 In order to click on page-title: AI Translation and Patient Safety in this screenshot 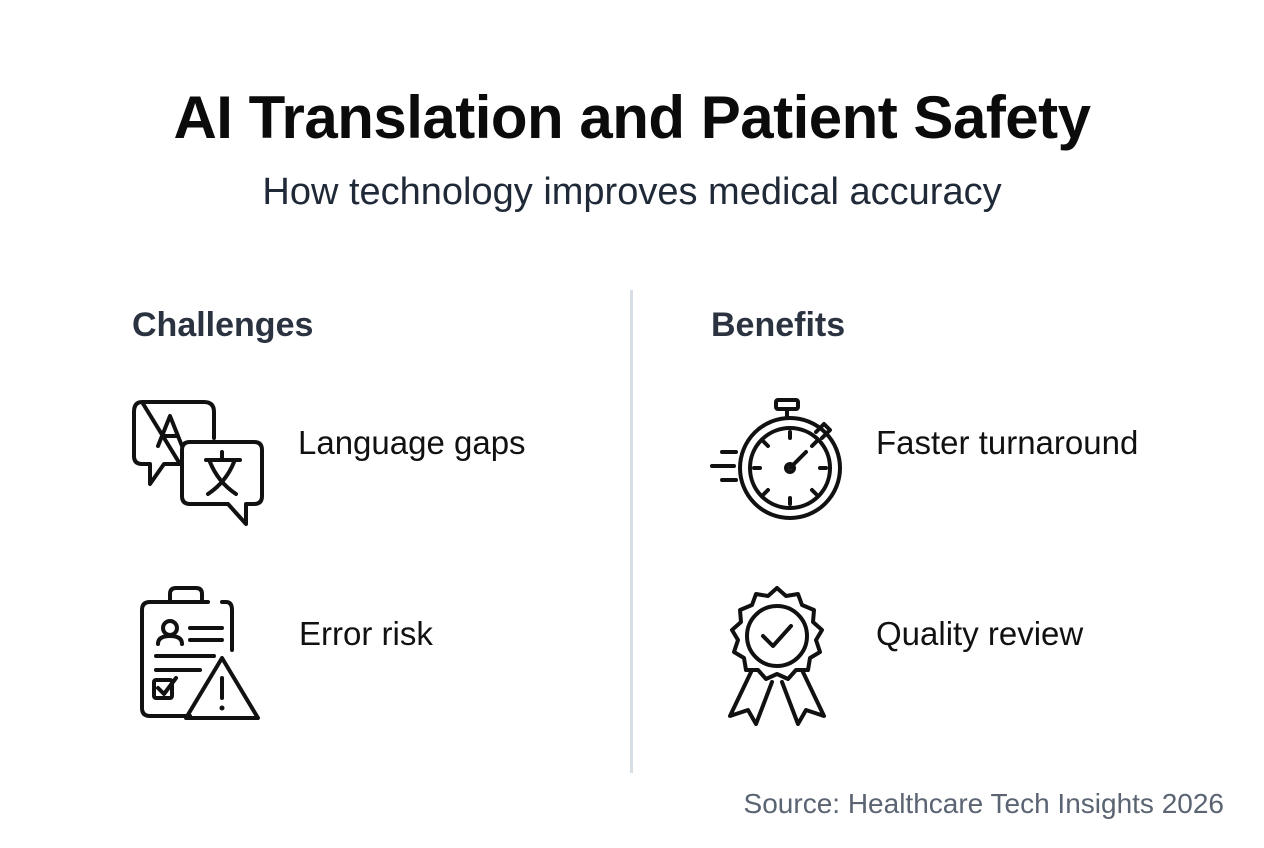, I will do `click(632, 117)`.